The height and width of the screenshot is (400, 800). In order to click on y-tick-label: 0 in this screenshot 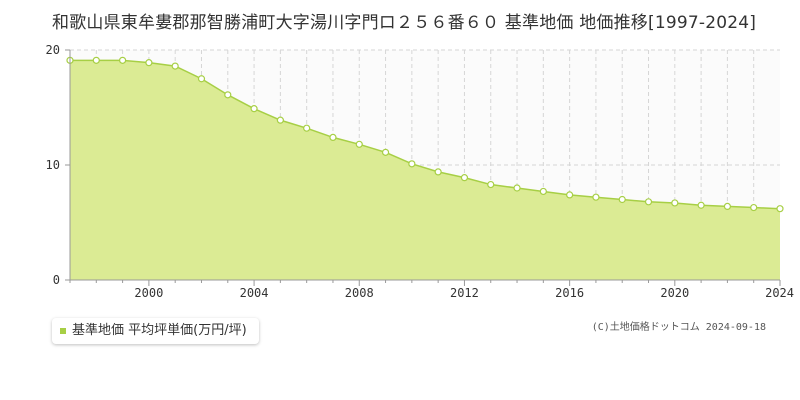, I will do `click(56, 280)`.